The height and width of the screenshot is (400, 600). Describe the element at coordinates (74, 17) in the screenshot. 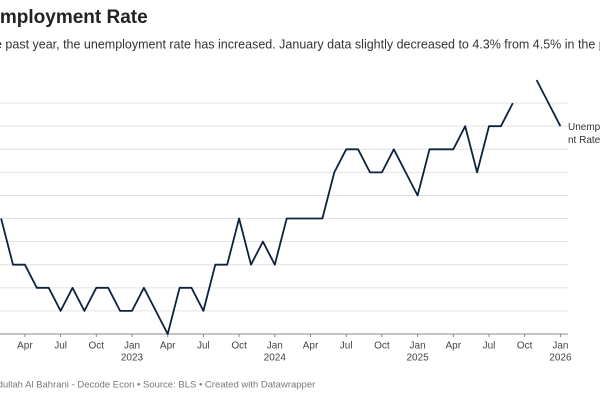

I see `chart-title: Unemployment Rate` at that location.